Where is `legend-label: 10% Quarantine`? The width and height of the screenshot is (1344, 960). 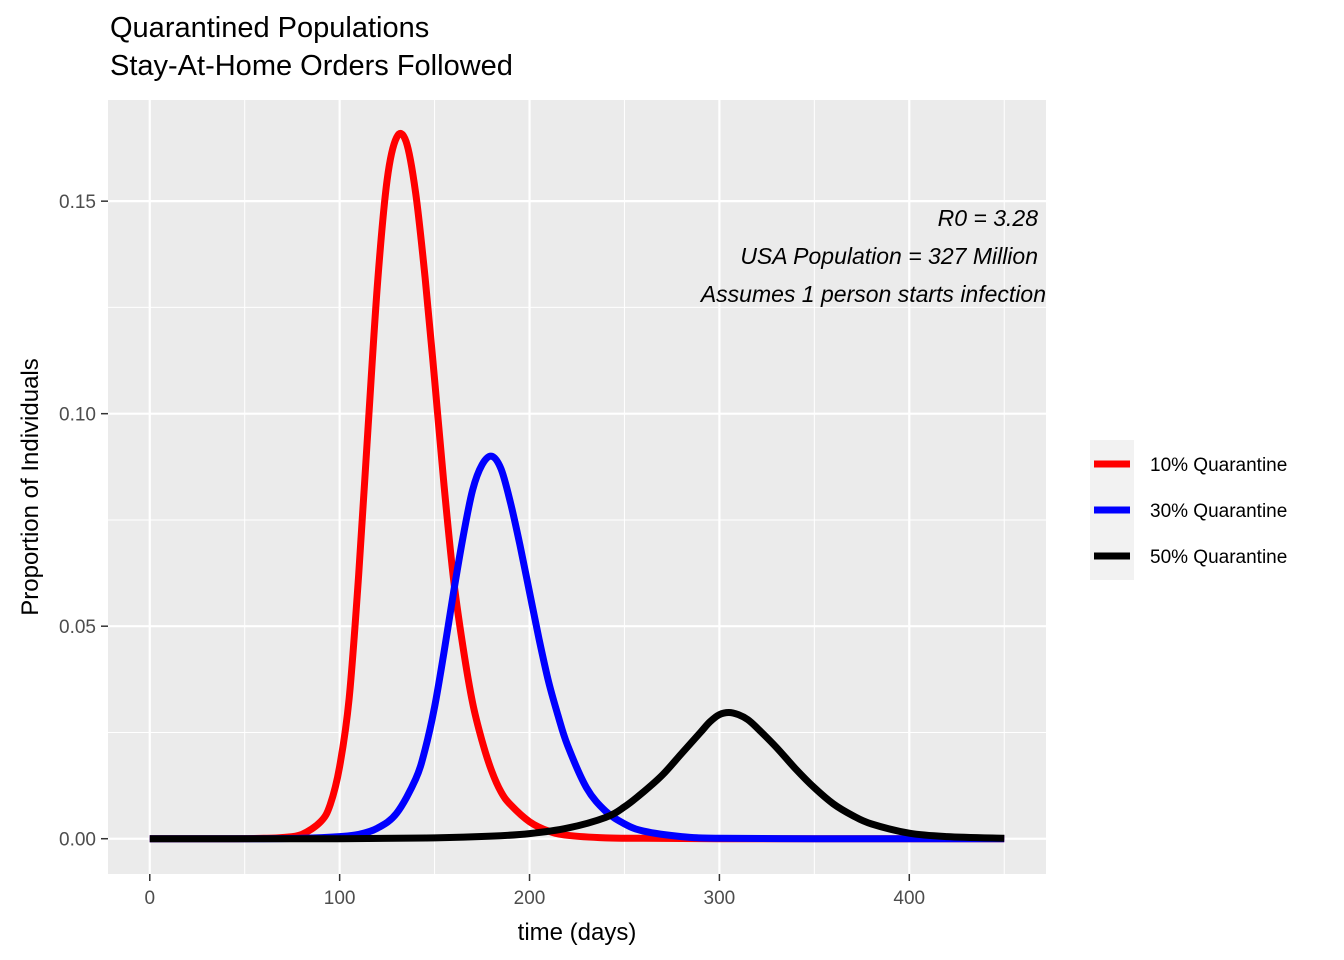 legend-label: 10% Quarantine is located at coordinates (1218, 465).